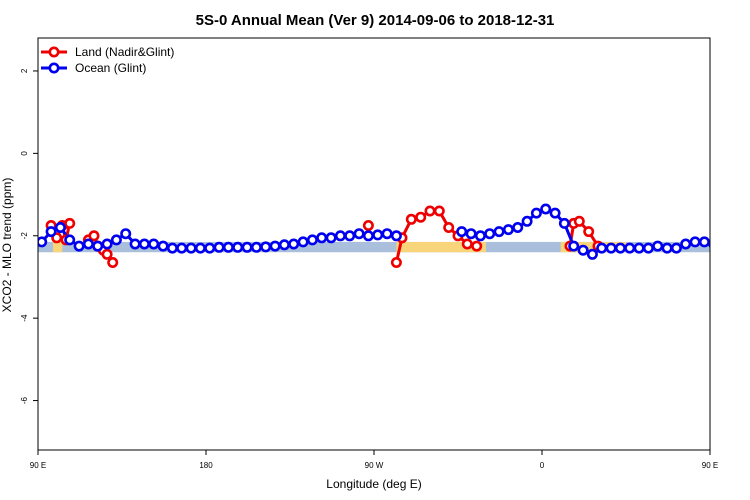 The height and width of the screenshot is (500, 750). I want to click on y-tick-label-4: -6, so click(24, 400).